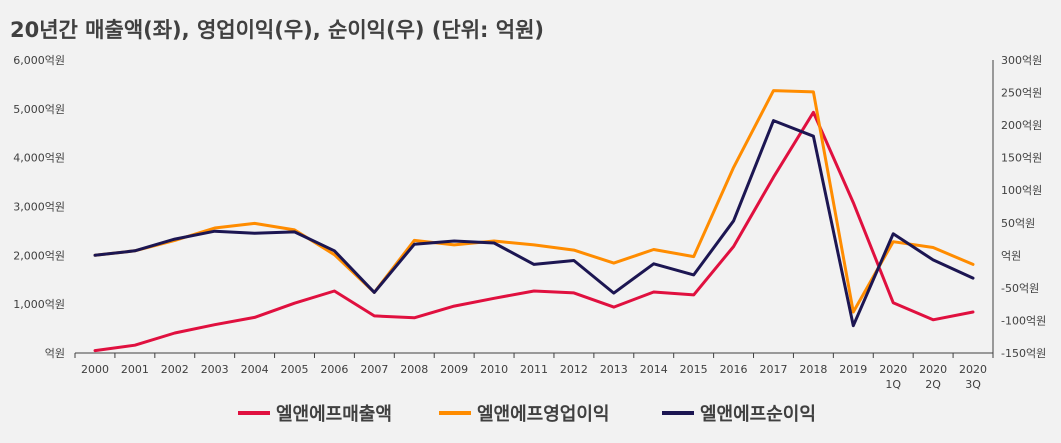 Image resolution: width=1061 pixels, height=443 pixels. Describe the element at coordinates (1023, 353) in the screenshot. I see `y-right-tick-label: -150억원` at that location.